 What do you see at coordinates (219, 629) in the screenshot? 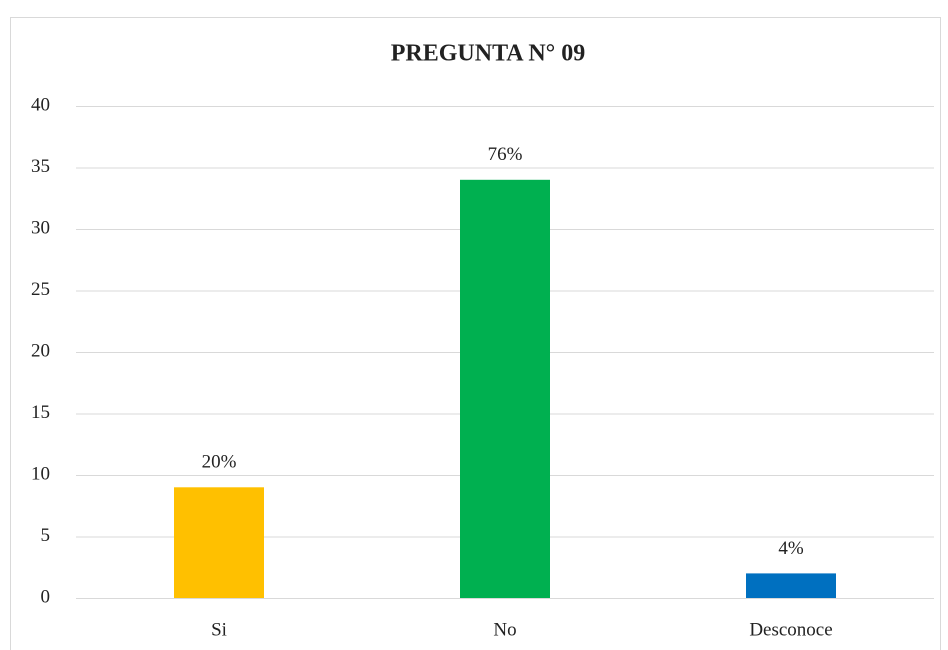
I see `x-tick-label: Si` at bounding box center [219, 629].